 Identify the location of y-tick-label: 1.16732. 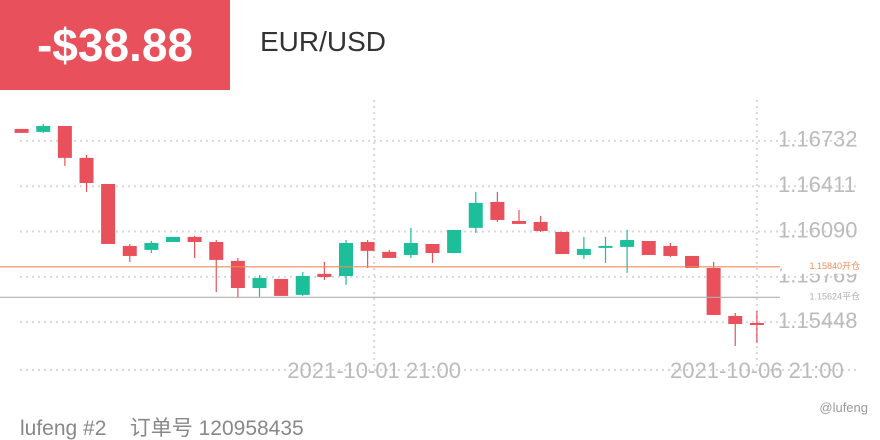
(818, 139).